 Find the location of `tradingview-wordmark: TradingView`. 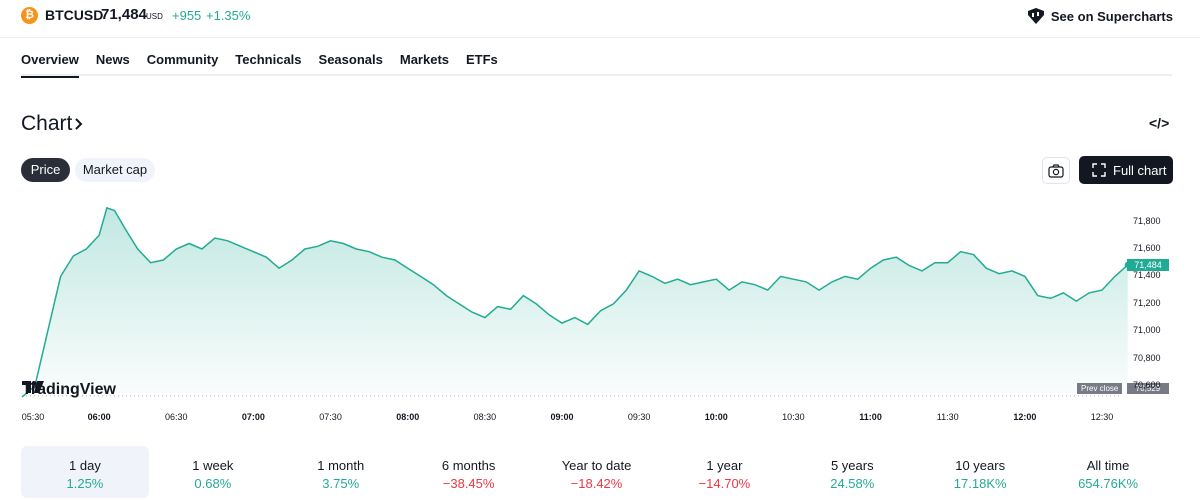

tradingview-wordmark: TradingView is located at coordinates (69, 389).